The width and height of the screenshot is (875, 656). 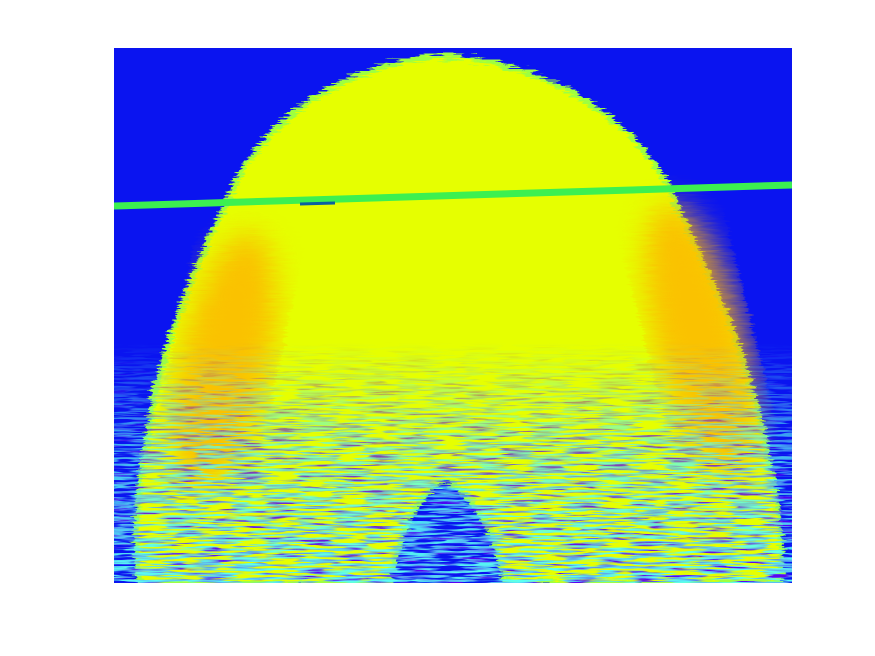 What do you see at coordinates (453, 195) in the screenshot?
I see `line` at bounding box center [453, 195].